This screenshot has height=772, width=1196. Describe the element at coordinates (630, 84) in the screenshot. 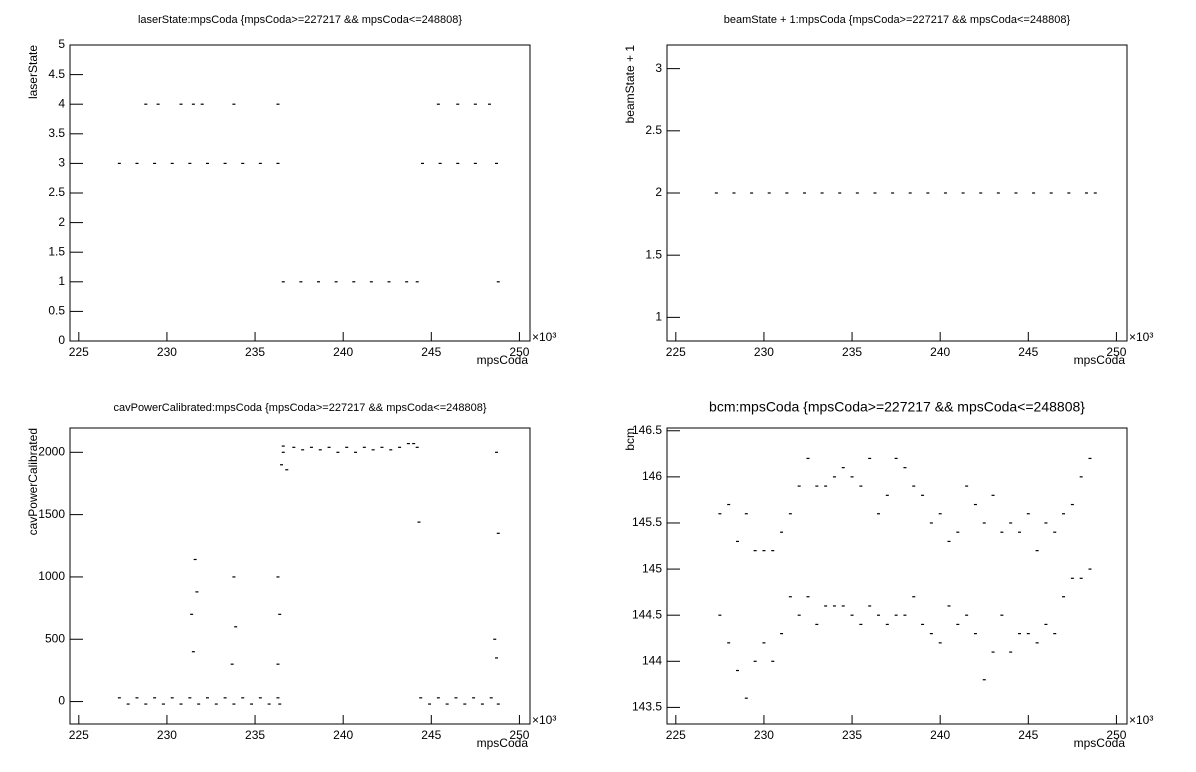

I see `y-axis-title: beamState + 1` at that location.